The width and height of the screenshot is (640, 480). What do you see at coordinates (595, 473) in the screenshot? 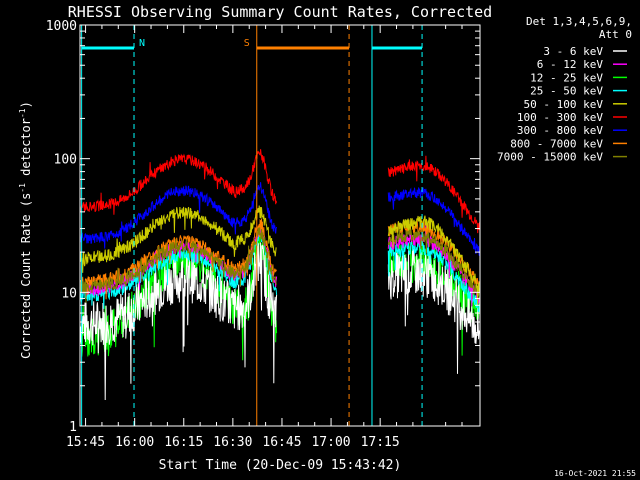
I see `footer-timestamp: 16-Oct-2021 21:55` at bounding box center [595, 473].